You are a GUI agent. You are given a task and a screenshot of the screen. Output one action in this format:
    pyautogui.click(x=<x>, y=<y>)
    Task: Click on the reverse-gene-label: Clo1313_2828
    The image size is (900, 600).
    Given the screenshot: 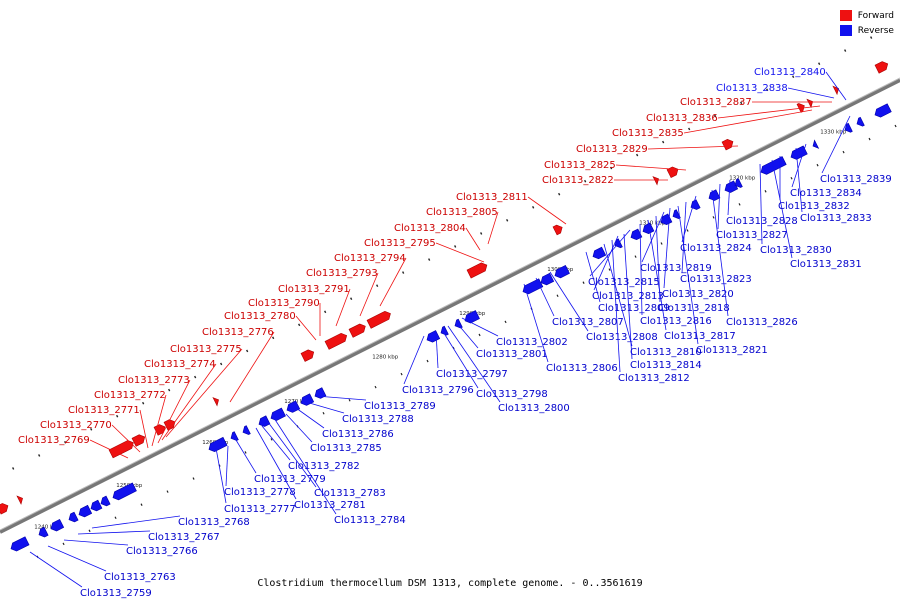 What is the action you would take?
    pyautogui.click(x=762, y=221)
    